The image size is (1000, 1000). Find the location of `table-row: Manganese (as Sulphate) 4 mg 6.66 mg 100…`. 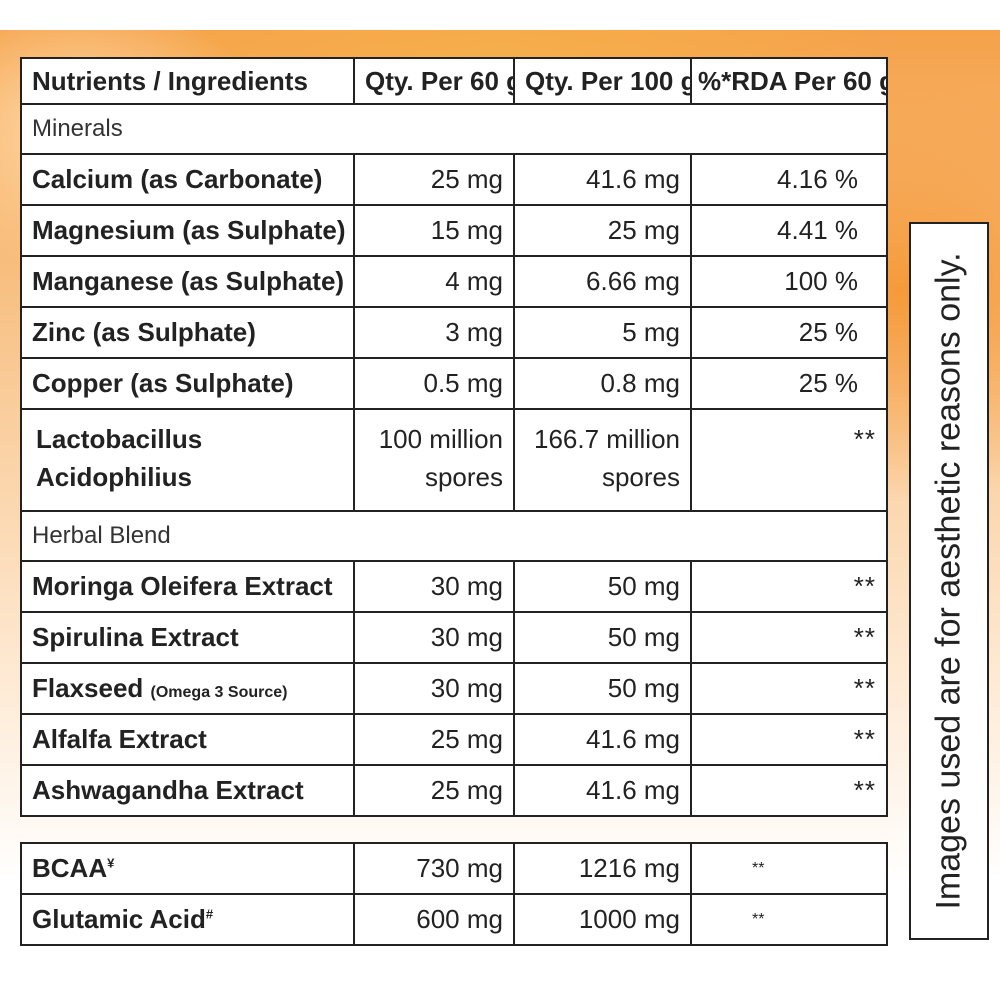

table-row: Manganese (as Sulphate) 4 mg 6.66 mg 100… is located at coordinates (454, 281).